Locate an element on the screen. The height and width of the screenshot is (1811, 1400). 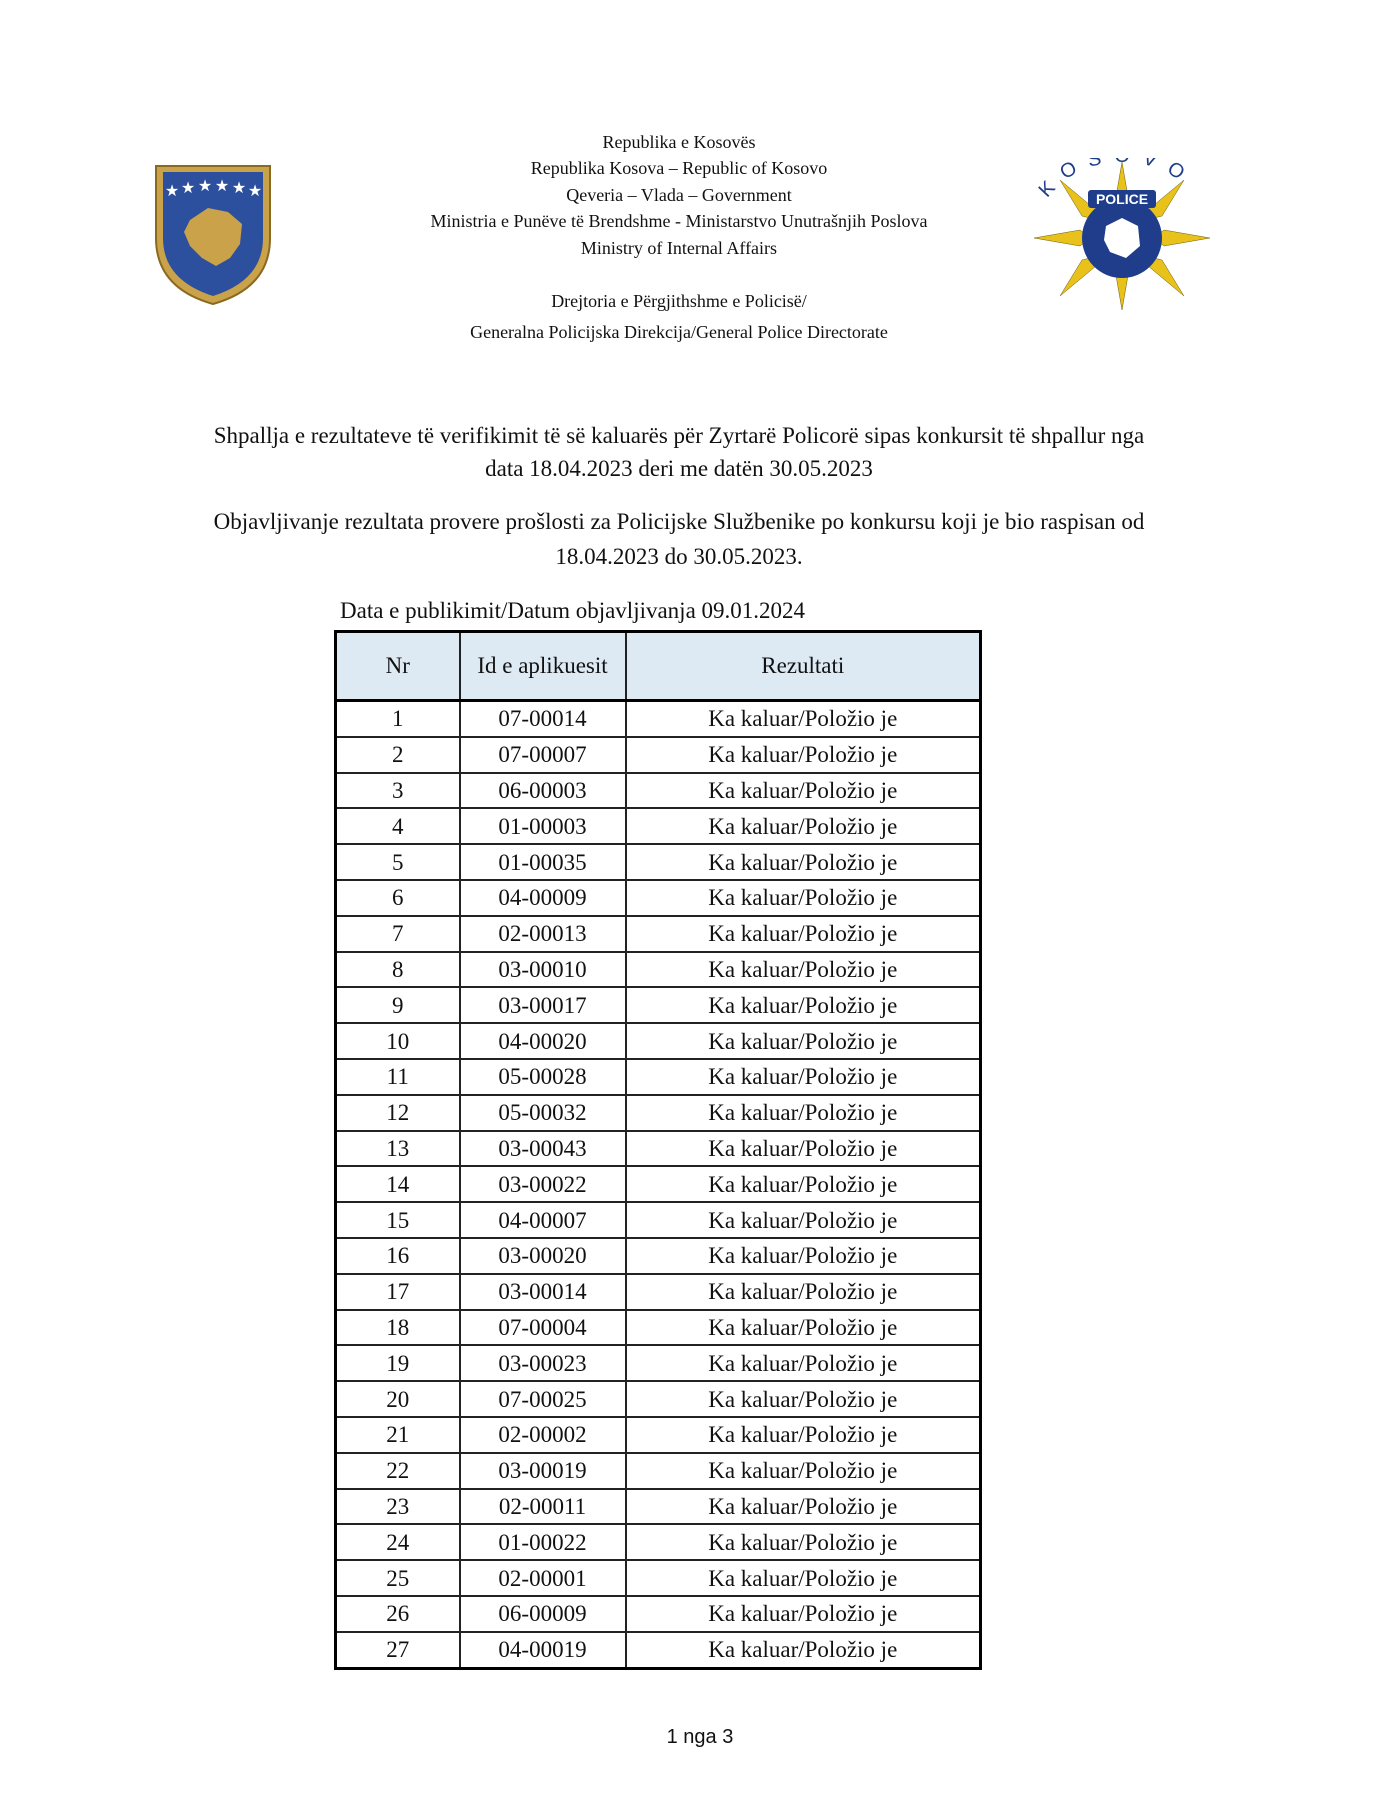
table-cell: 05-00028 is located at coordinates (542, 1076).